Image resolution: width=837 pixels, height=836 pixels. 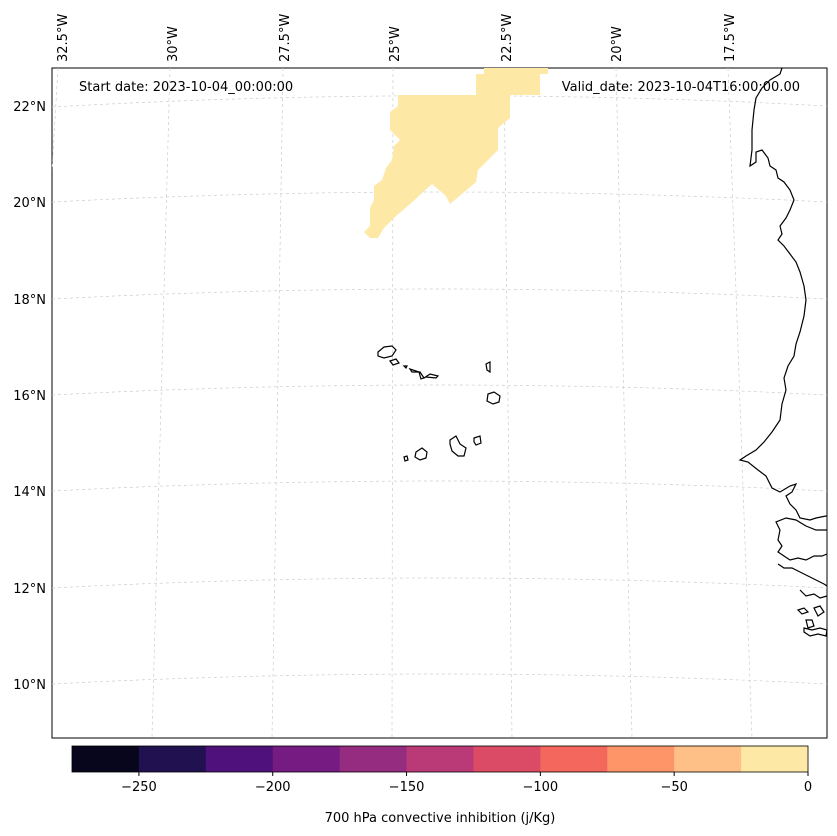 I want to click on lon-label-30w: 30°W, so click(x=173, y=44).